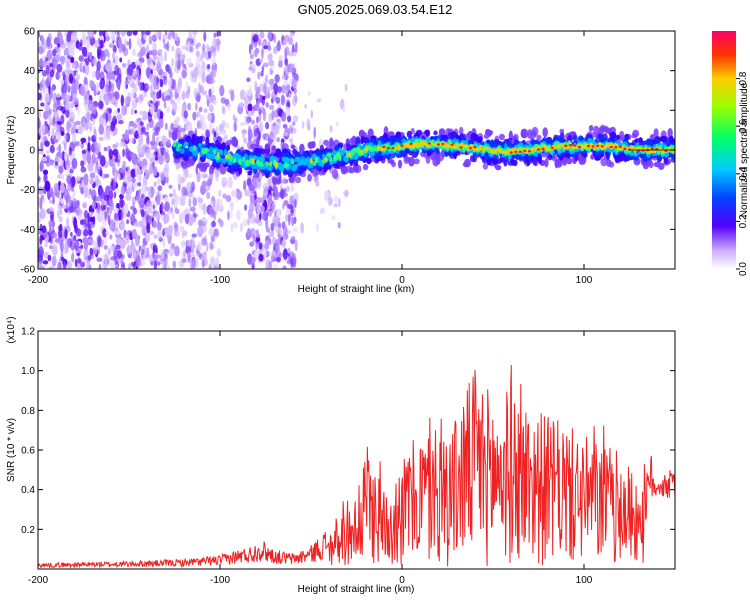 Image resolution: width=750 pixels, height=600 pixels. Describe the element at coordinates (32, 151) in the screenshot. I see `spectrogram-y-tick-label: 0` at that location.